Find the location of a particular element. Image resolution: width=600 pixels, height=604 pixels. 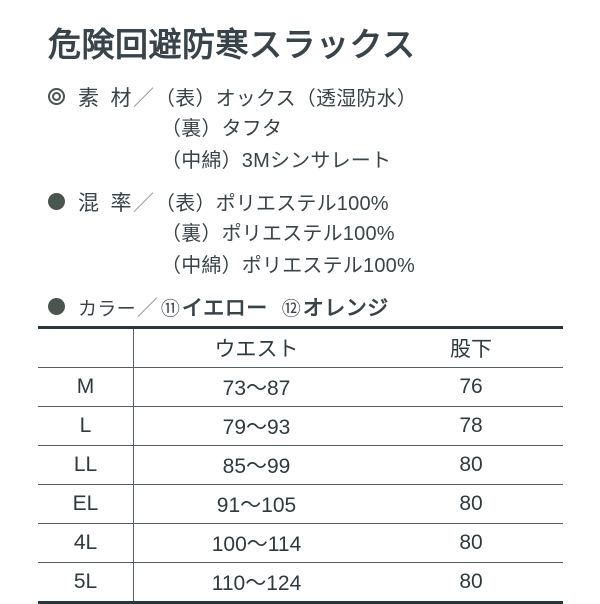

double-circle-icon is located at coordinates (63, 96).